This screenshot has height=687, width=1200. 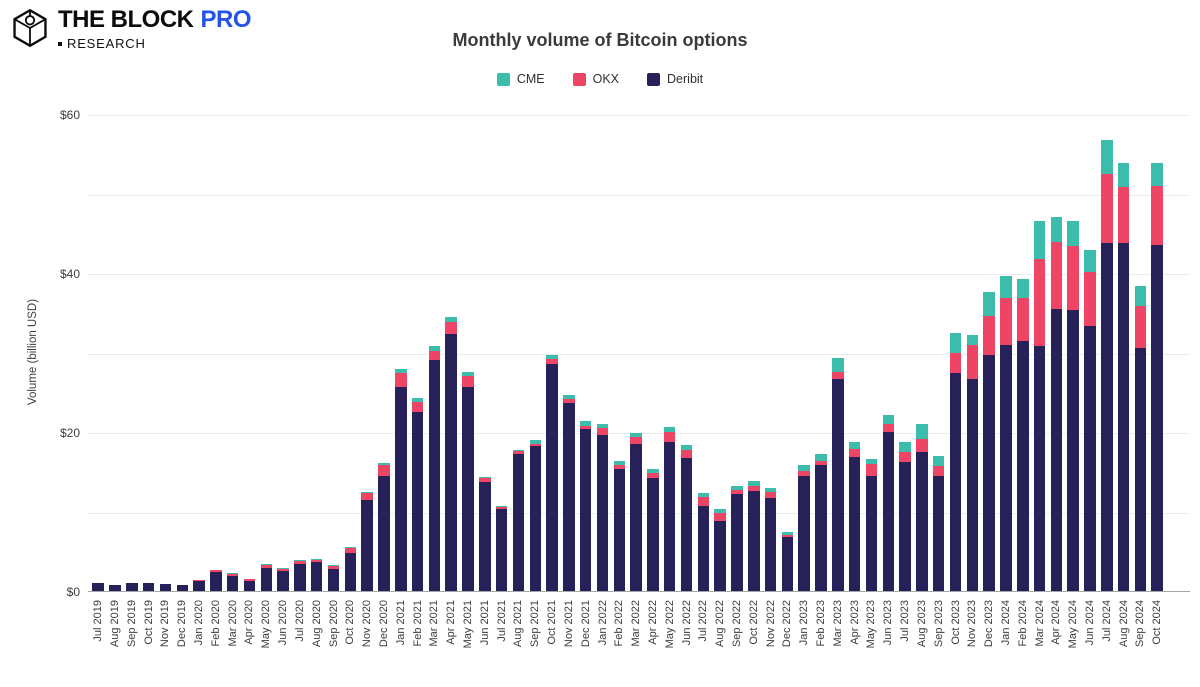 What do you see at coordinates (226, 19) in the screenshot?
I see `brand-pro-label: PRO` at bounding box center [226, 19].